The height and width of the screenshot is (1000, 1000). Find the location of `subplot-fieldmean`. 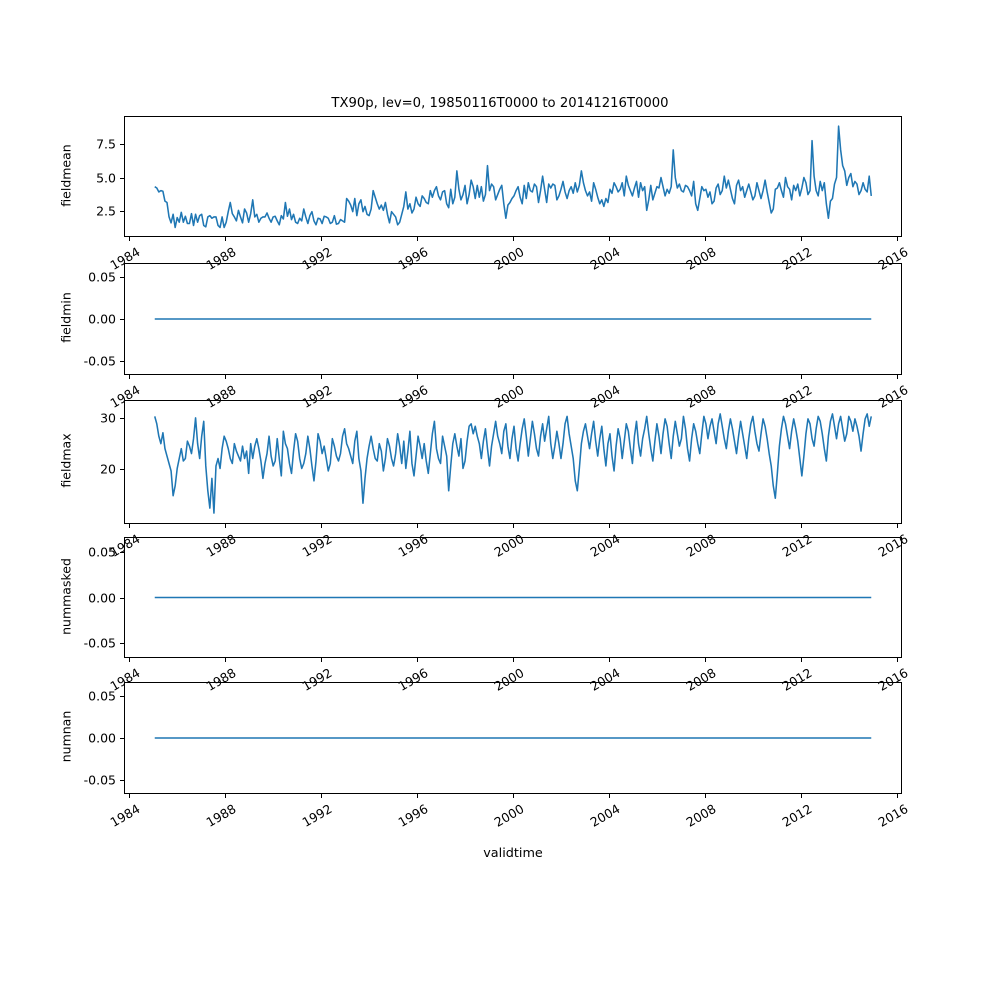

subplot-fieldmean is located at coordinates (513, 176).